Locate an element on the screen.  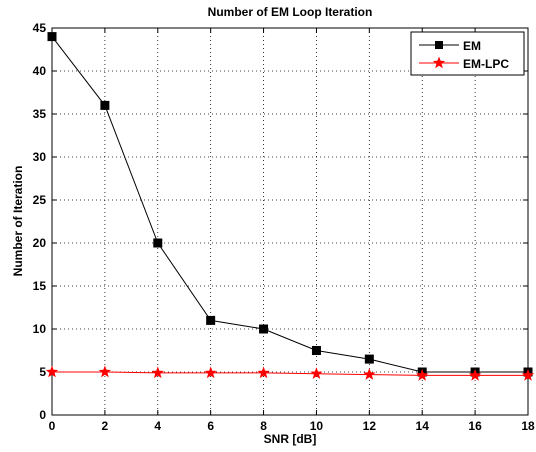
y-tick-label: 25 is located at coordinates (40, 200).